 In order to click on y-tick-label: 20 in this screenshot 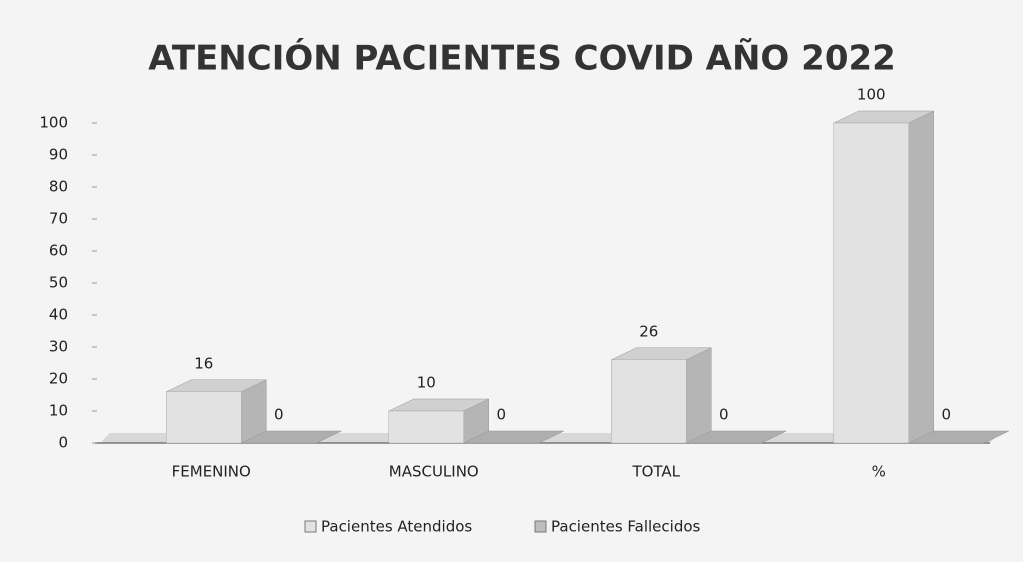, I will do `click(58, 379)`.